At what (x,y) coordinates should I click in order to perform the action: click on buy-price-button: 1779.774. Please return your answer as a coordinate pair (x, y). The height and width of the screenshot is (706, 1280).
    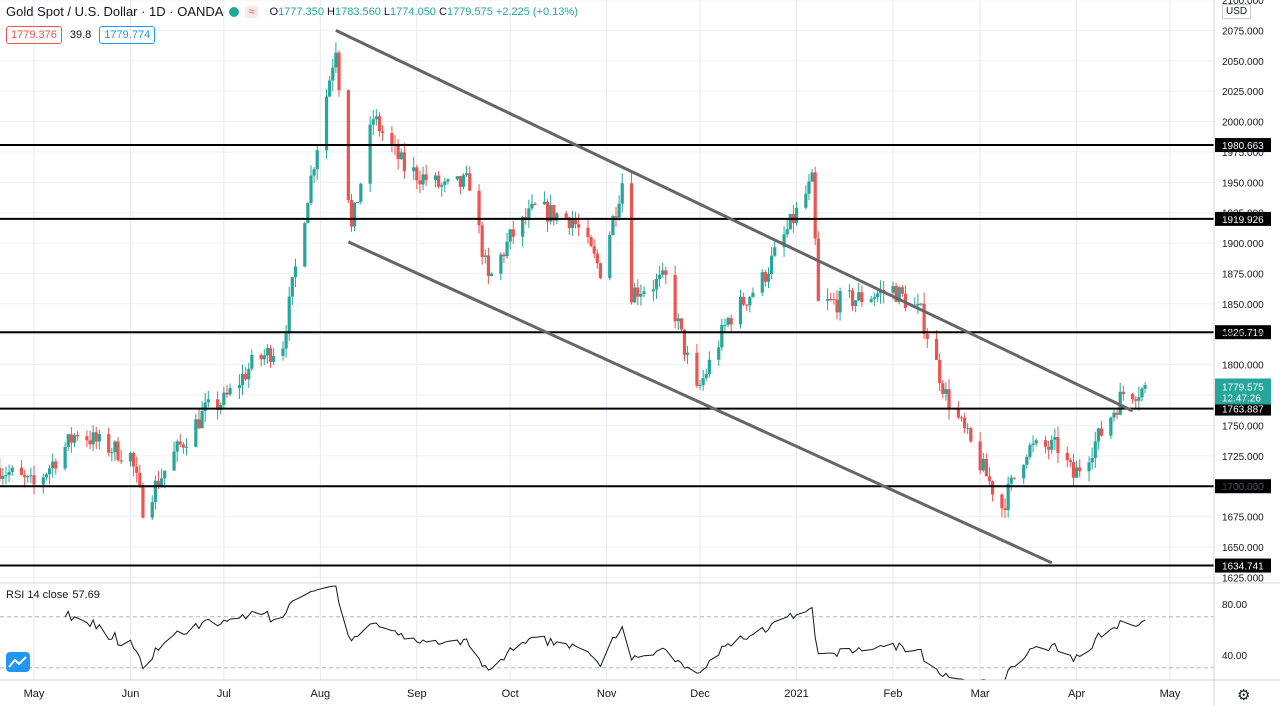
    Looking at the image, I should click on (127, 35).